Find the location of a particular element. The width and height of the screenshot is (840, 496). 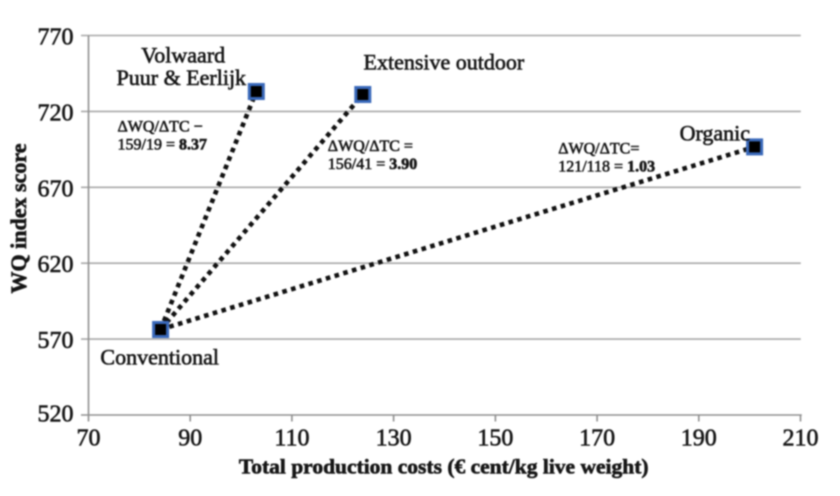

svg-text: 130 is located at coordinates (394, 439).